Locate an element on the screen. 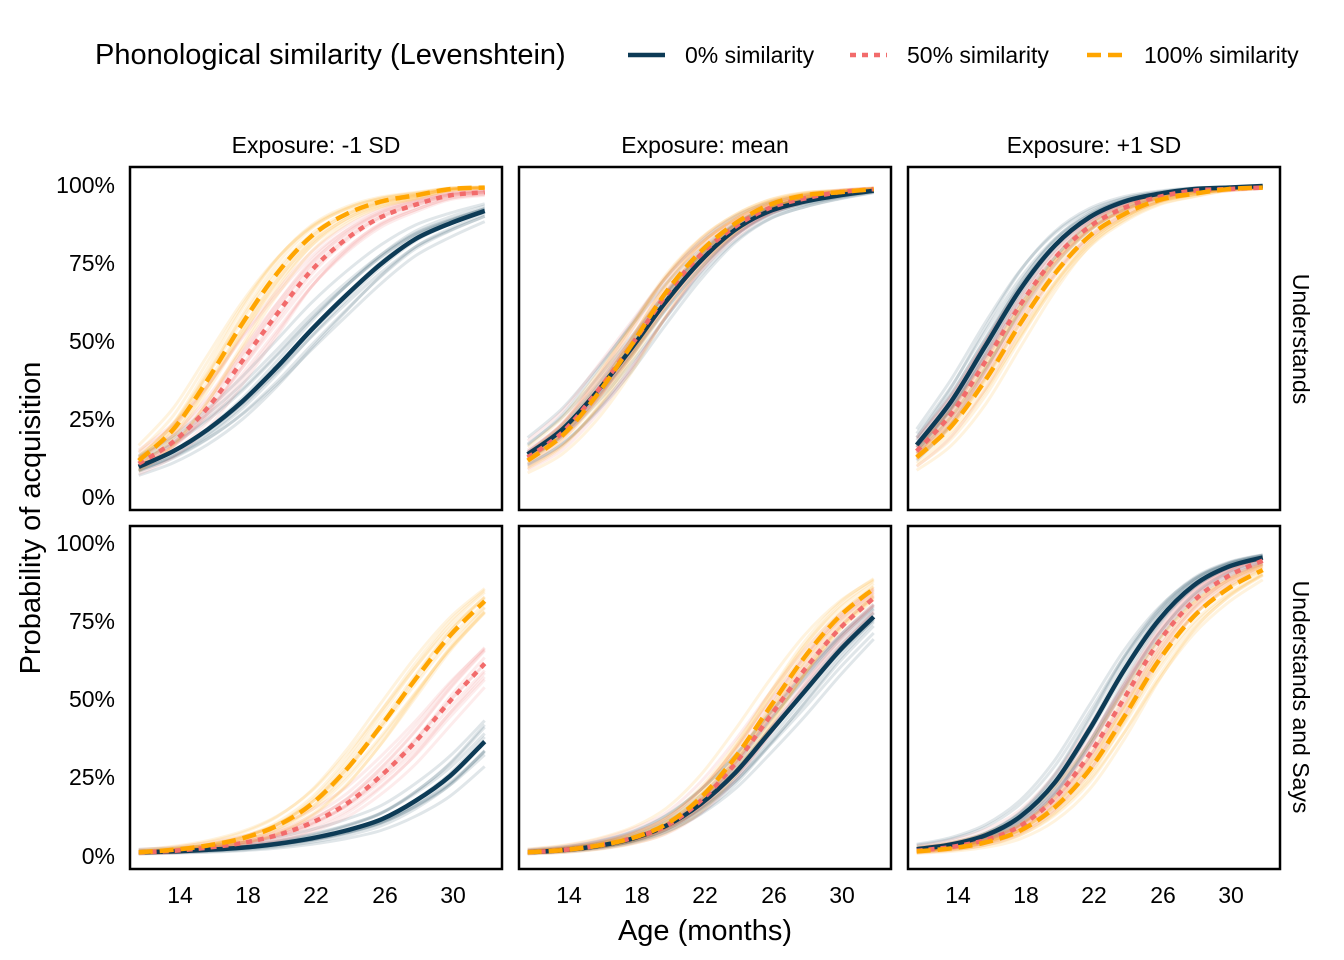 Image resolution: width=1344 pixels, height=960 pixels. legend-label-50pct: 50% similarity is located at coordinates (978, 55).